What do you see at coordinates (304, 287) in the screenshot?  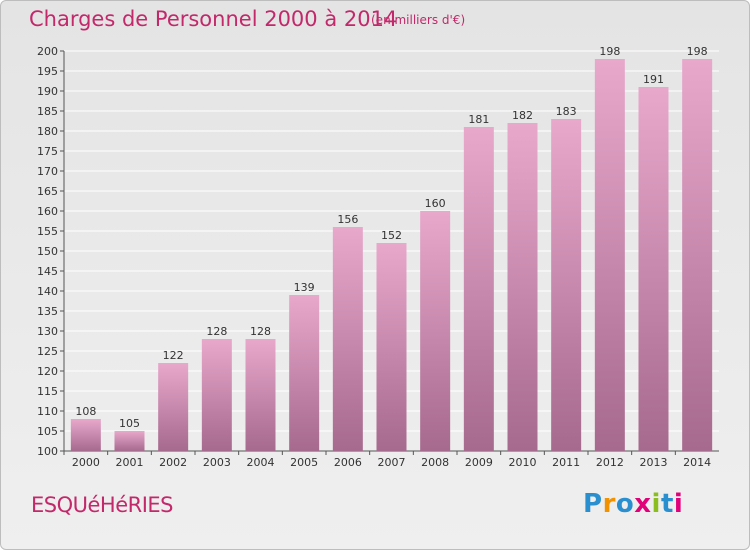 I see `bar-value-label: 139` at bounding box center [304, 287].